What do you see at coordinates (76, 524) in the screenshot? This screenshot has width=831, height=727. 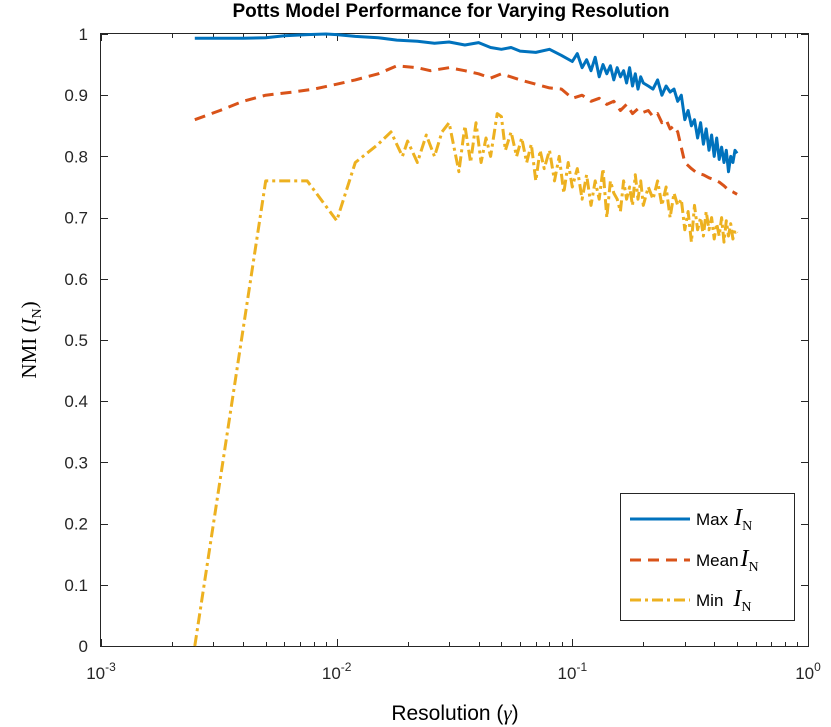 I see `y-tick-label: 0.2` at bounding box center [76, 524].